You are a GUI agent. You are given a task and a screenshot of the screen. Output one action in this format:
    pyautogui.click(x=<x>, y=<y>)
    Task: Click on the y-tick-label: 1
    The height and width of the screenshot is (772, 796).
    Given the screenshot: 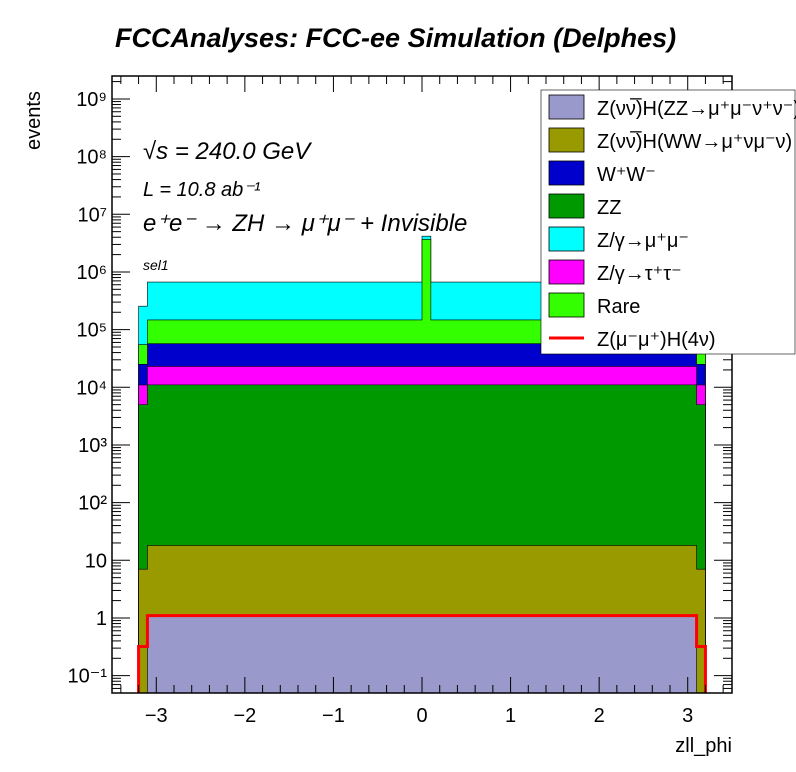 What is the action you would take?
    pyautogui.click(x=101, y=619)
    